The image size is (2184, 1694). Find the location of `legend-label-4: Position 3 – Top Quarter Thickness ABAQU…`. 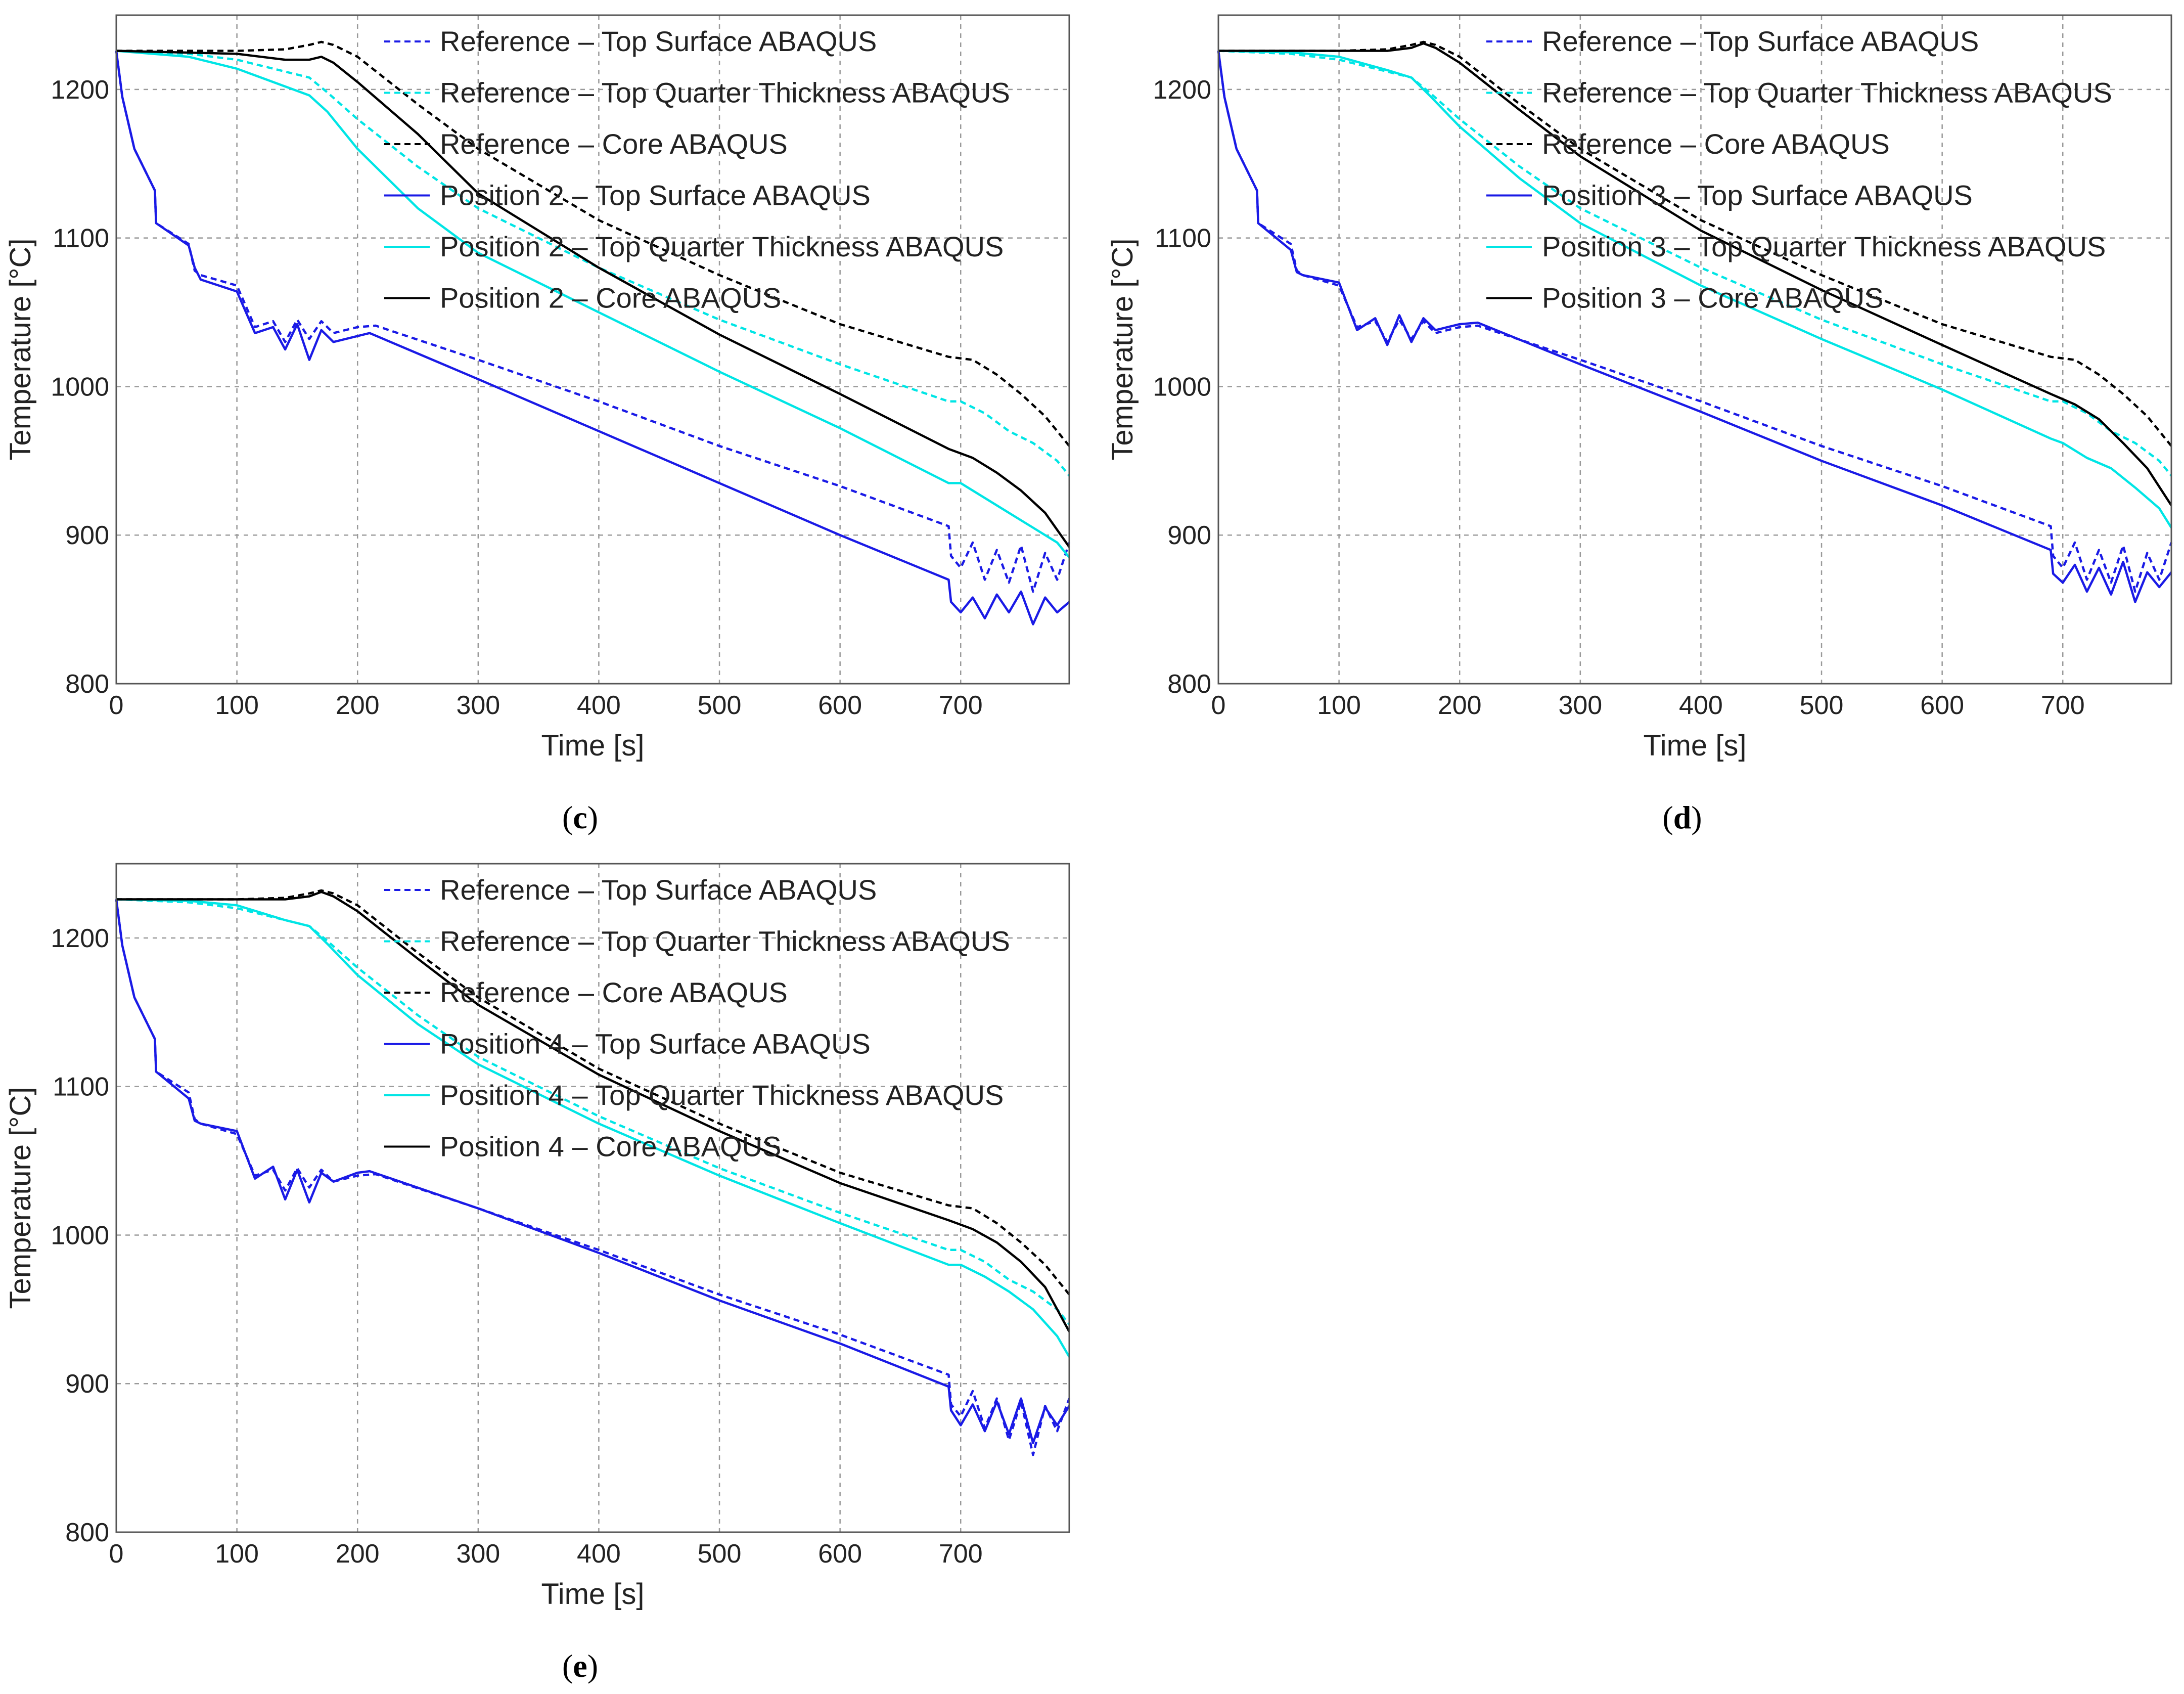

legend-label-4: Position 3 – Top Quarter Thickness ABAQU… is located at coordinates (1824, 246).